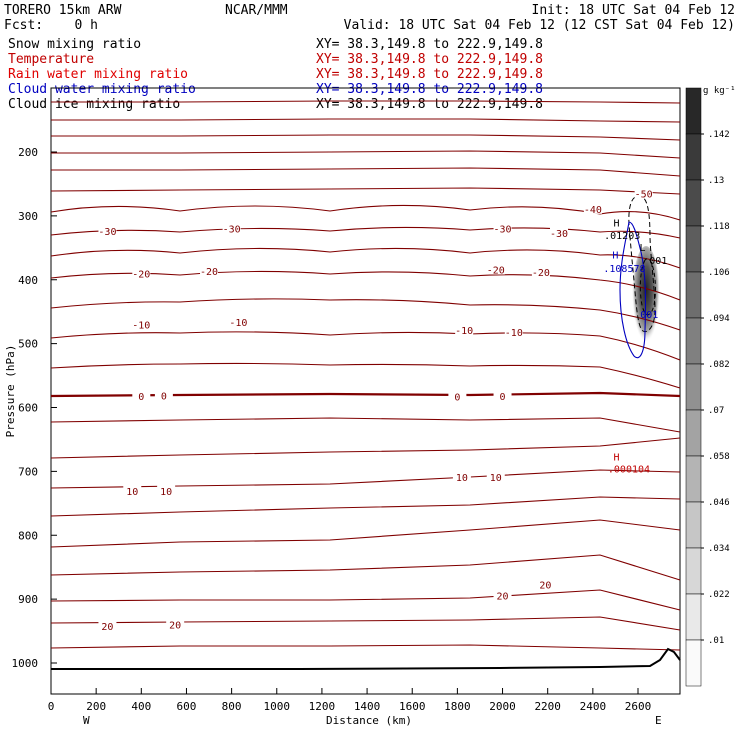 The width and height of the screenshot is (740, 740). What do you see at coordinates (658, 261) in the screenshot?
I see `extremum-label: 001` at bounding box center [658, 261].